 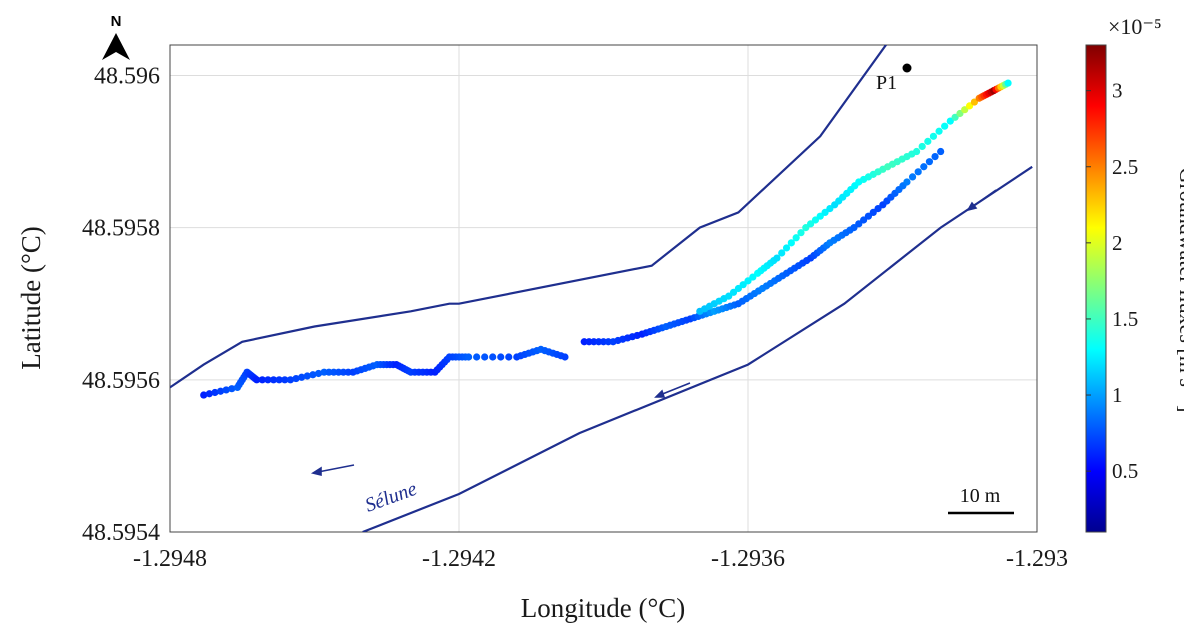 What do you see at coordinates (1125, 471) in the screenshot?
I see `colorbar-tick-label: 0.5` at bounding box center [1125, 471].